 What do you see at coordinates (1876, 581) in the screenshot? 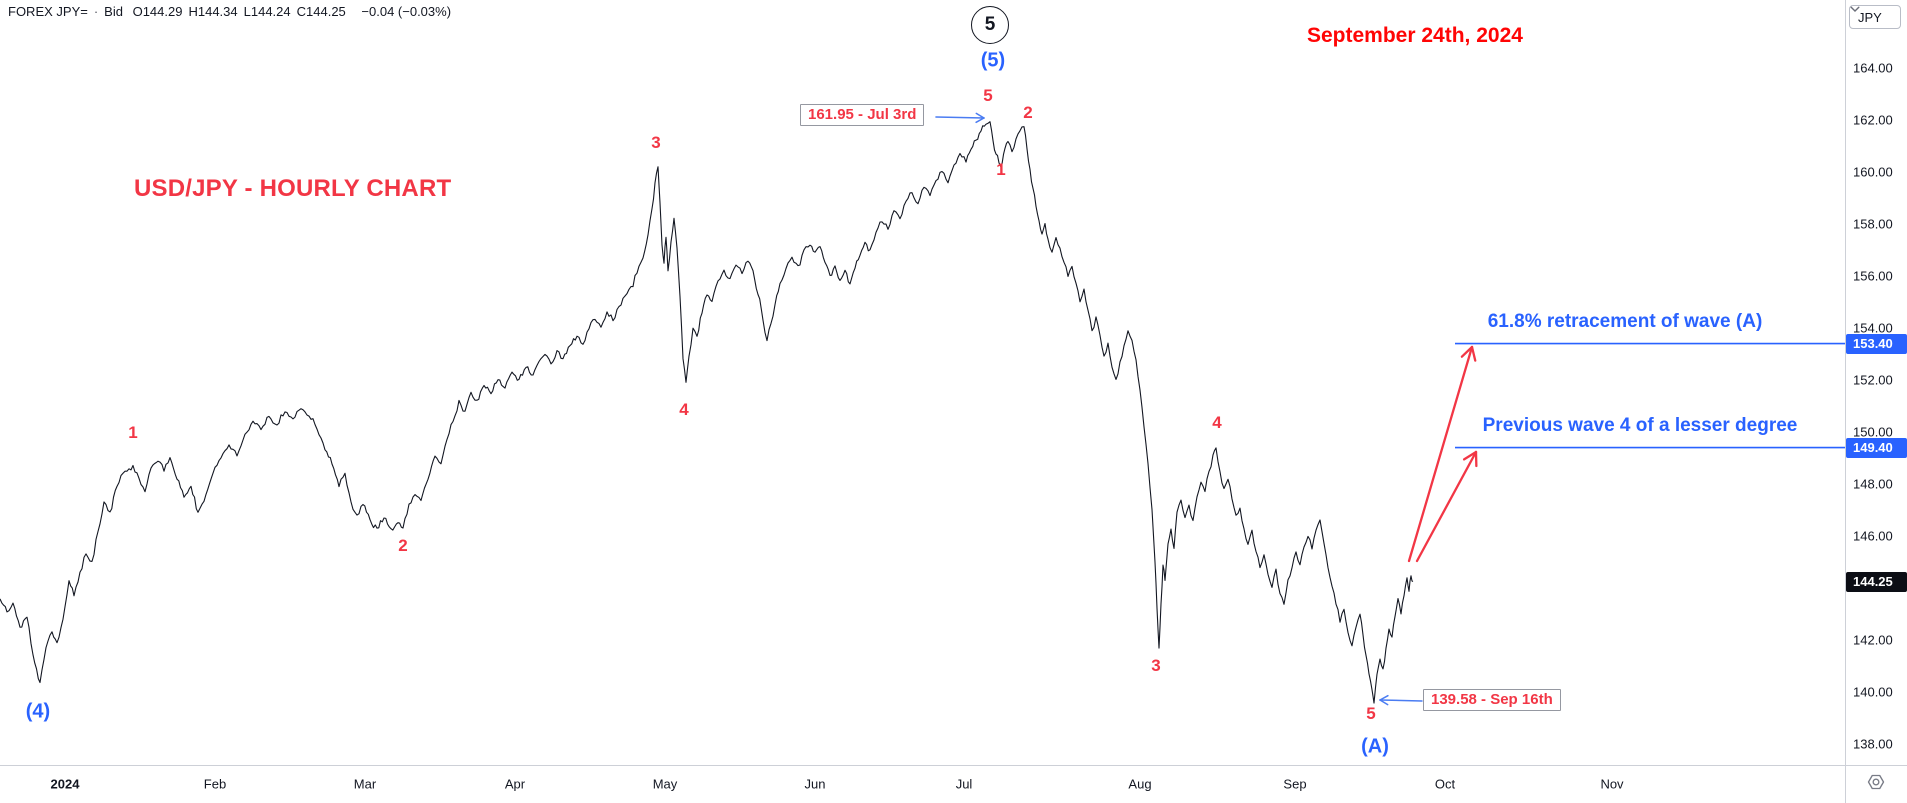
I see `last-price-badge: 144.25` at bounding box center [1876, 581].